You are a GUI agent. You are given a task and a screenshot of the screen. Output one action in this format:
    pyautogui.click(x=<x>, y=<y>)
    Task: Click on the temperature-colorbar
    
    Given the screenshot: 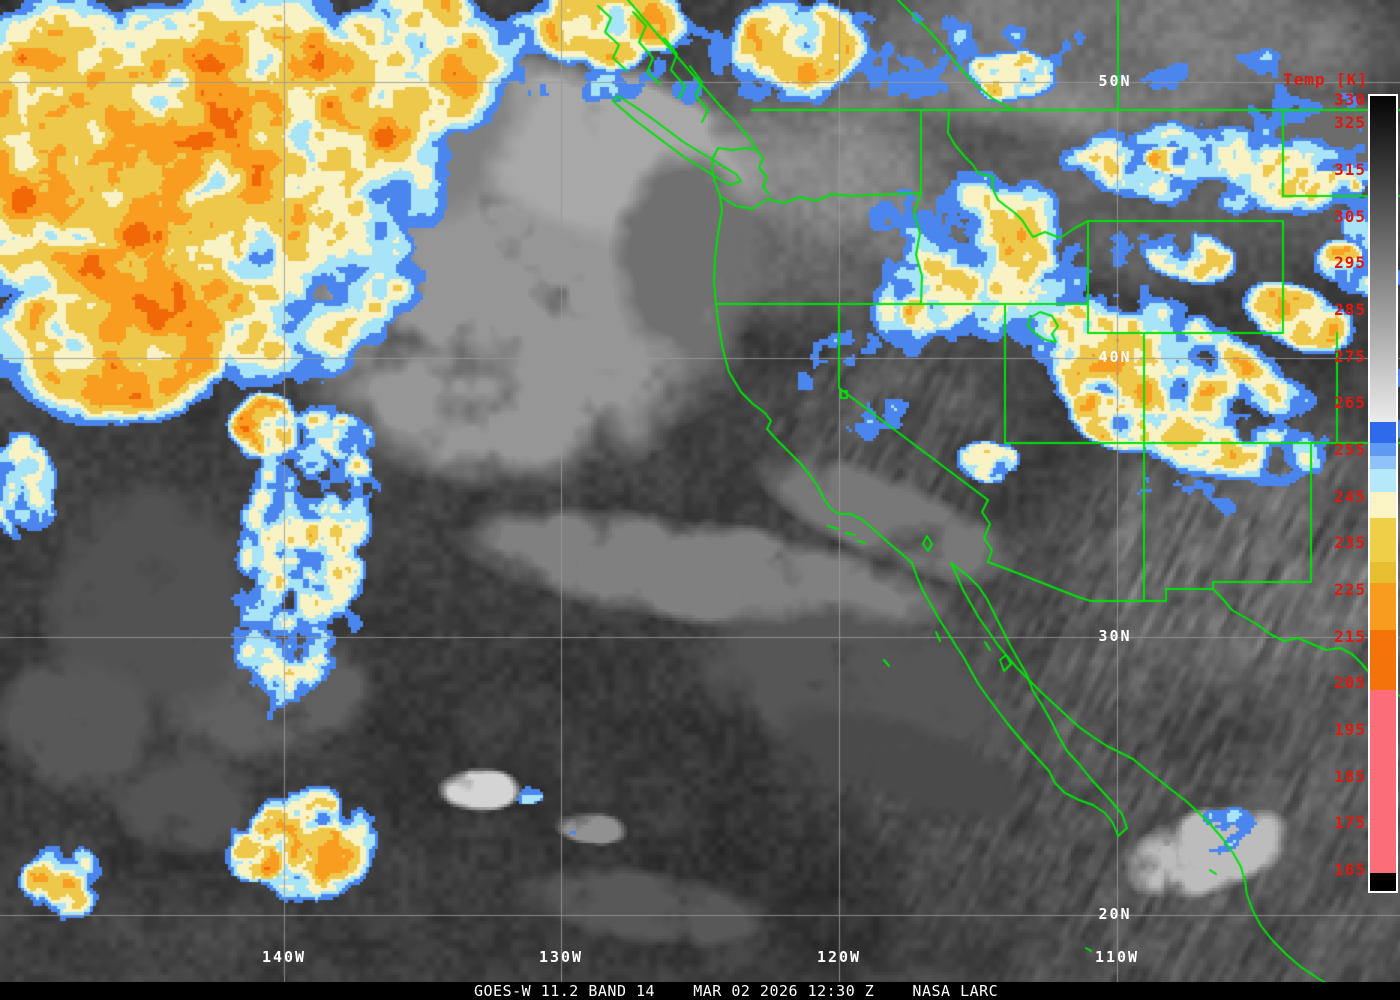 What is the action you would take?
    pyautogui.click(x=1383, y=493)
    